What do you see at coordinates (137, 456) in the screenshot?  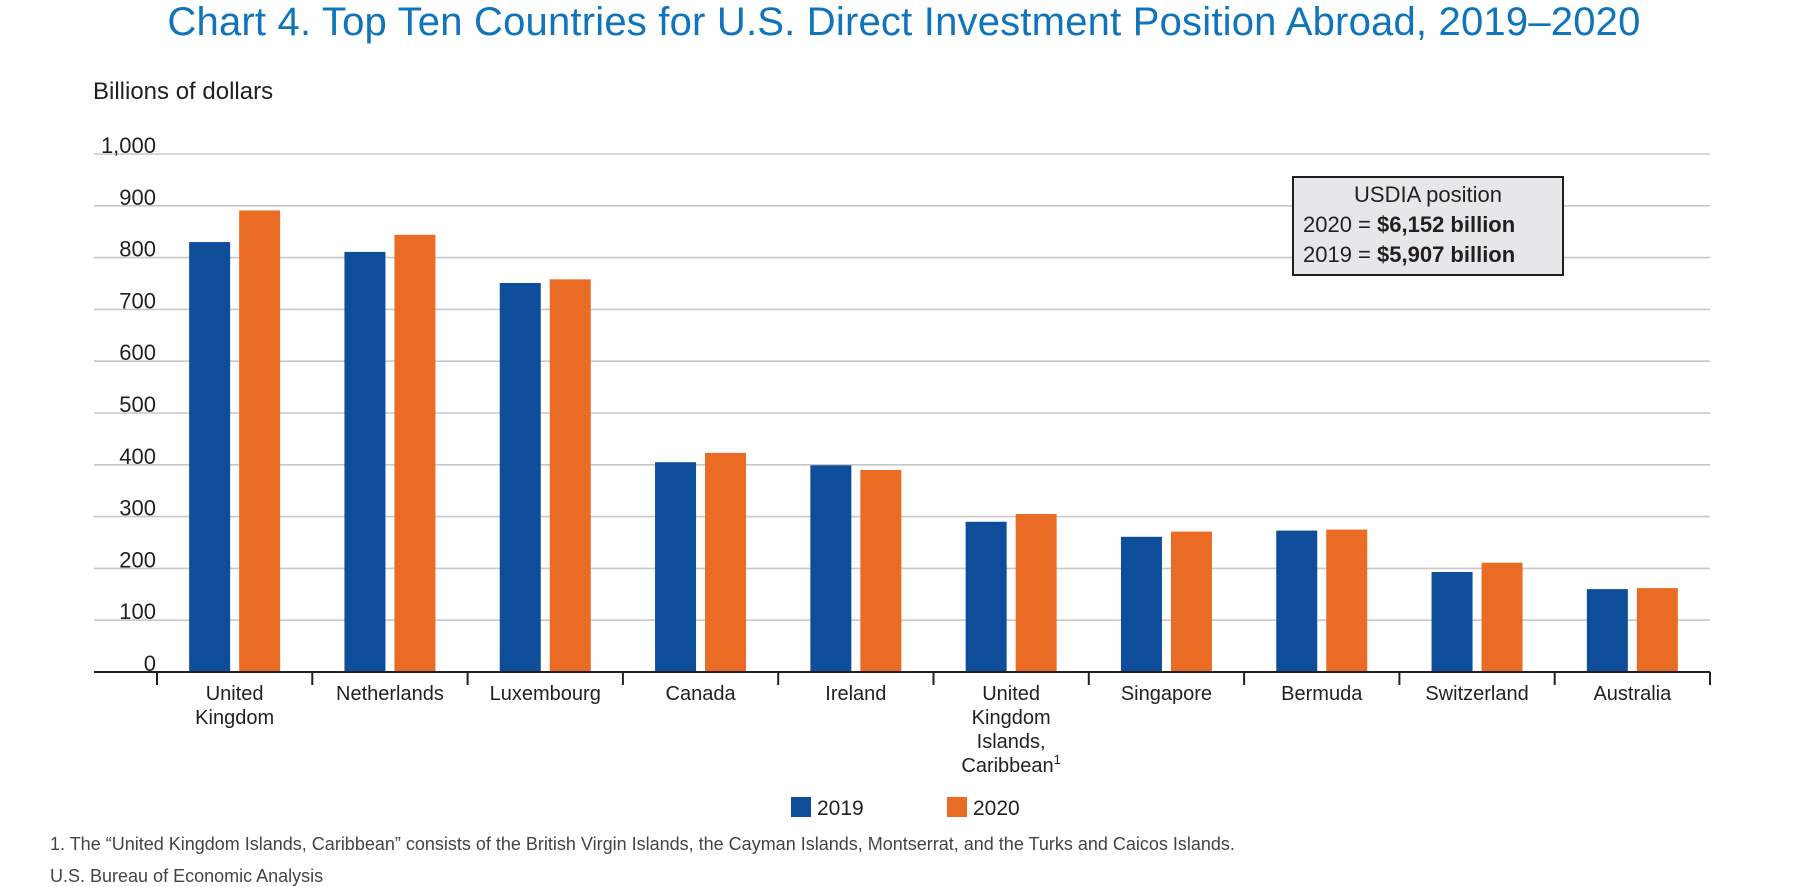 I see `y-tick-label: 400` at bounding box center [137, 456].